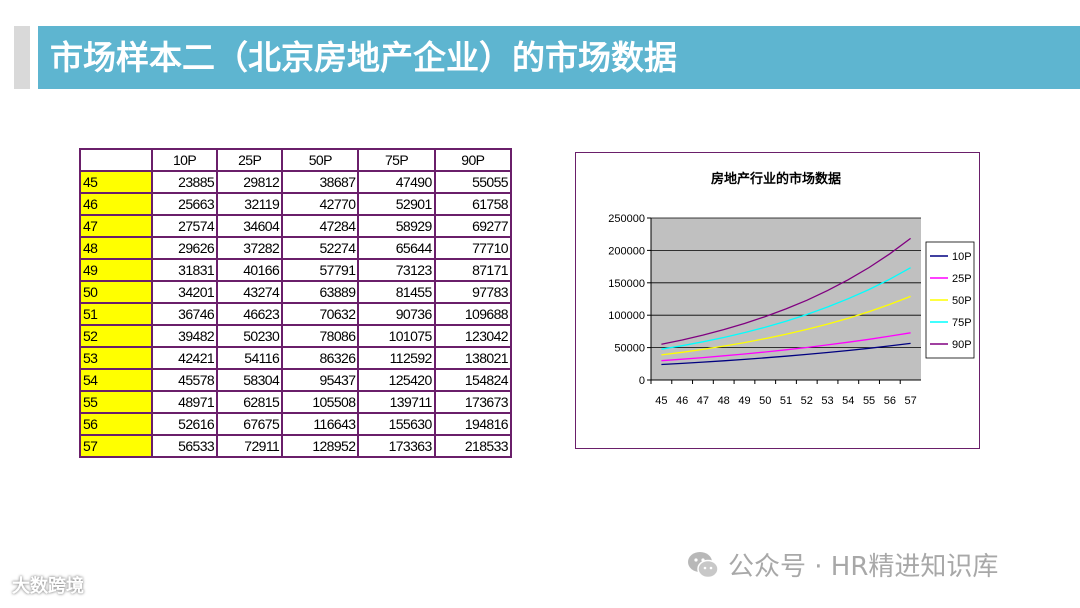 The width and height of the screenshot is (1080, 608). What do you see at coordinates (890, 401) in the screenshot?
I see `x-tick-label: 56` at bounding box center [890, 401].